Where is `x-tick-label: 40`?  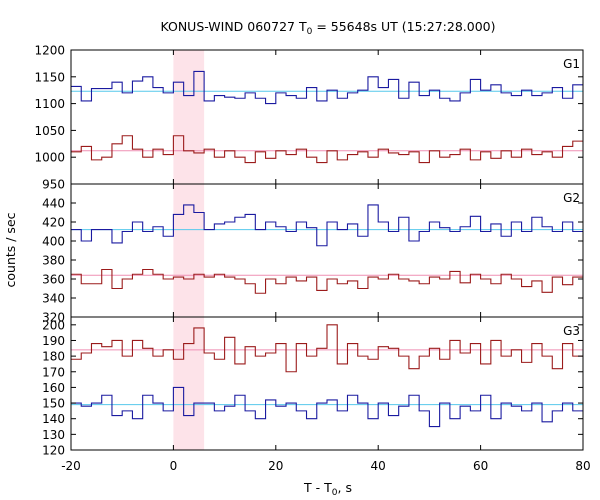
x-tick-label: 40 is located at coordinates (378, 466).